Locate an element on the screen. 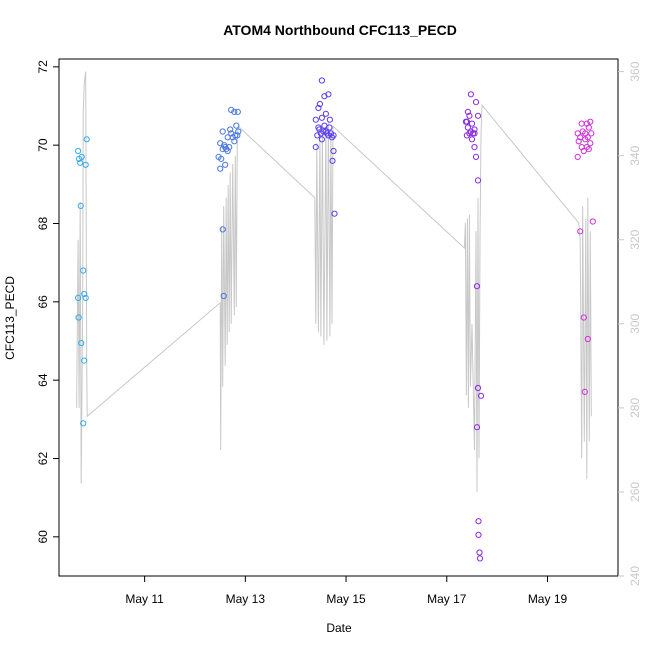 This screenshot has width=650, height=650. y-right-tick-label: 280 is located at coordinates (635, 408).